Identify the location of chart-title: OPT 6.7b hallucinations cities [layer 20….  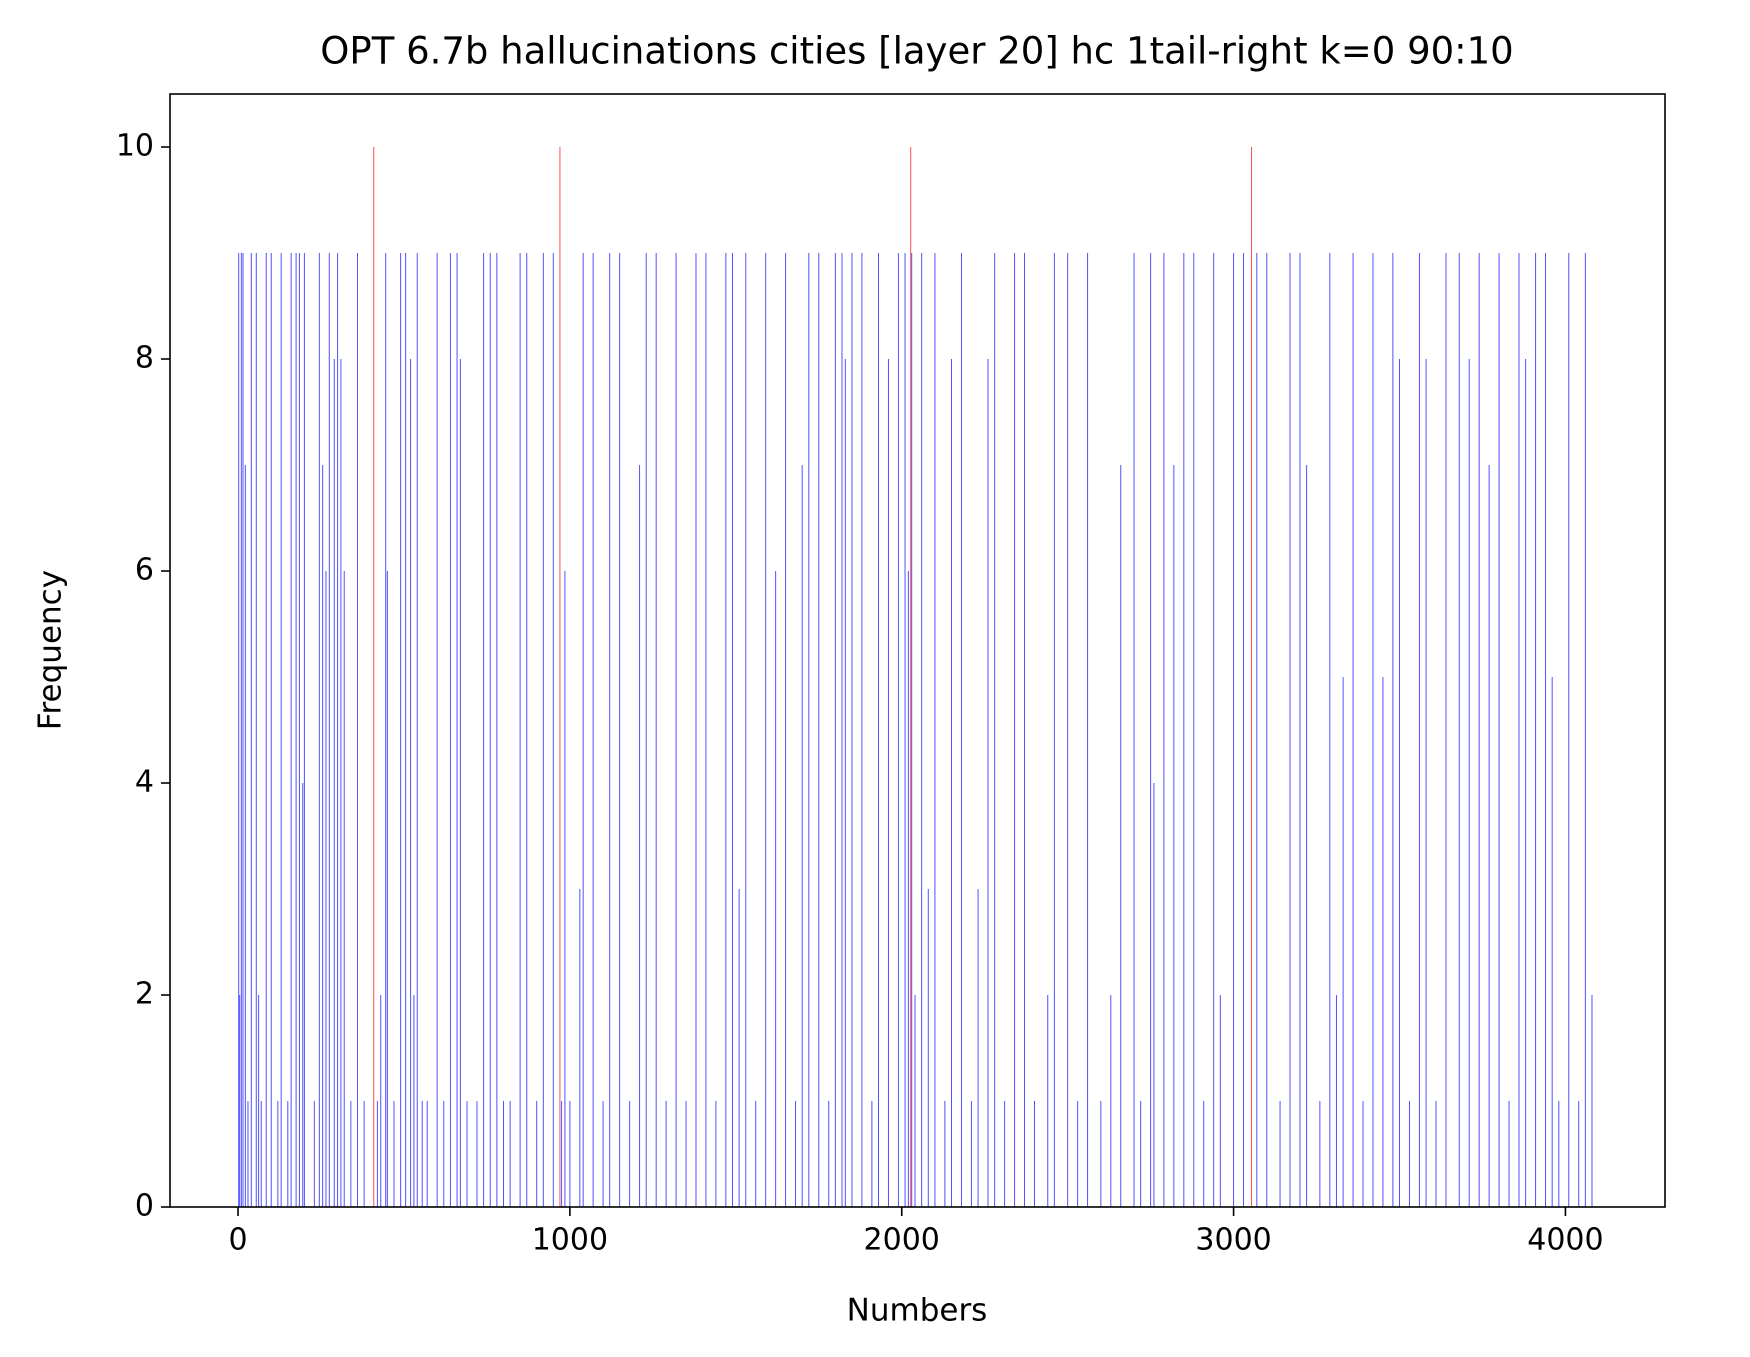
(916, 51).